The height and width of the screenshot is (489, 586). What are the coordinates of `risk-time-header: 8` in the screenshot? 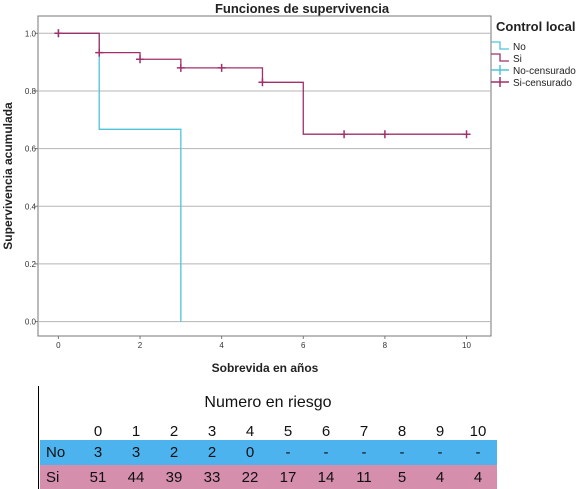 It's located at (402, 431).